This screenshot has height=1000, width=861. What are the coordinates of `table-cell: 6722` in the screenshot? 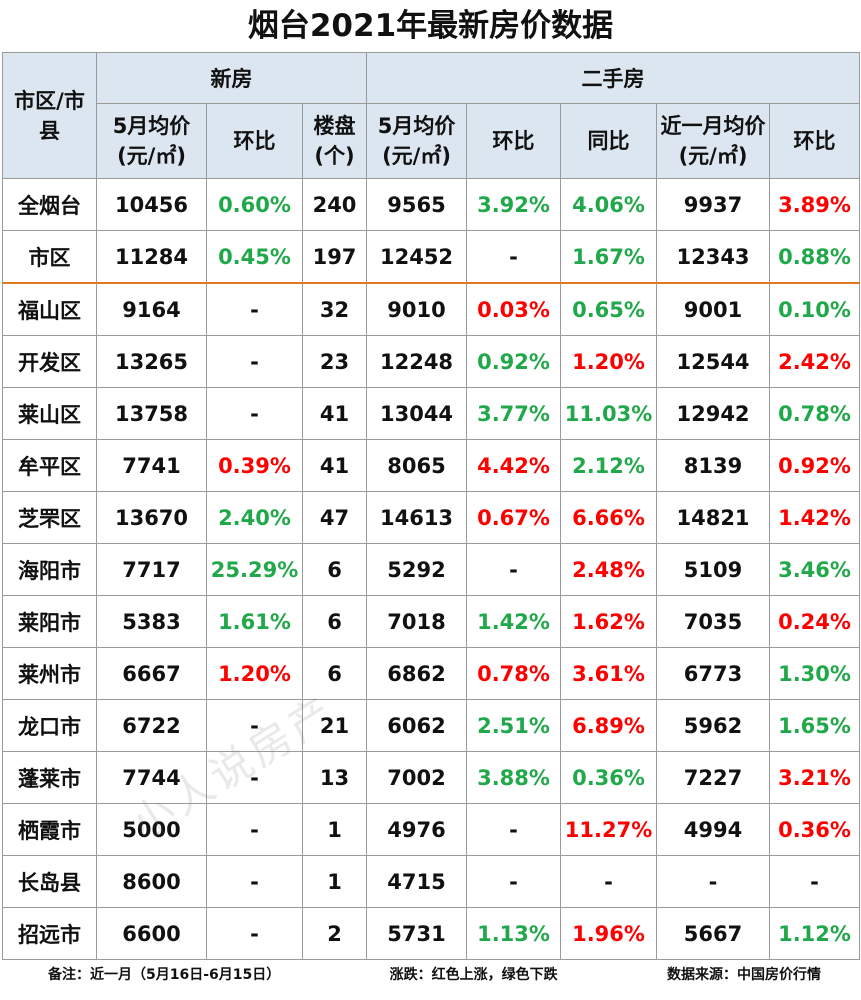 It's located at (151, 725).